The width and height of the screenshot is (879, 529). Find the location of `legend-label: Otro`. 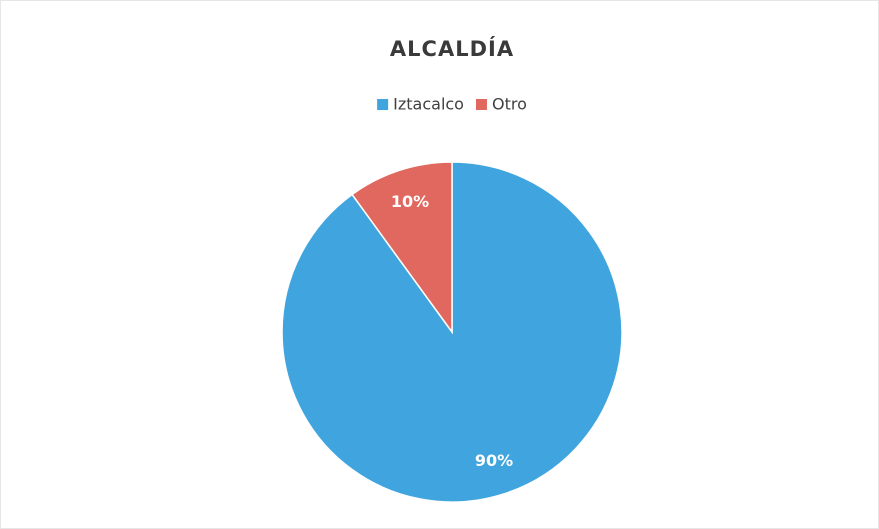

legend-label: Otro is located at coordinates (509, 104).